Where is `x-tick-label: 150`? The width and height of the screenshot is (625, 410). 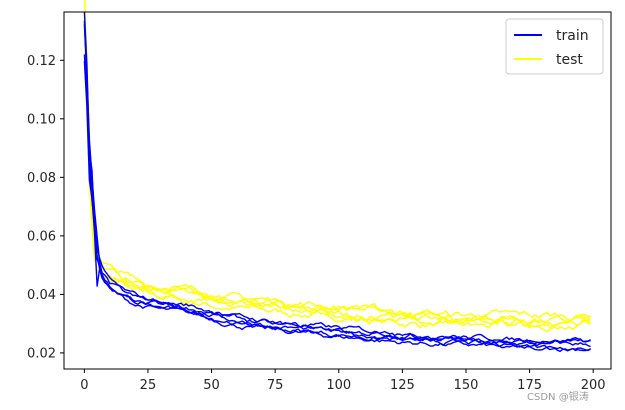
x-tick-label: 150 is located at coordinates (466, 385).